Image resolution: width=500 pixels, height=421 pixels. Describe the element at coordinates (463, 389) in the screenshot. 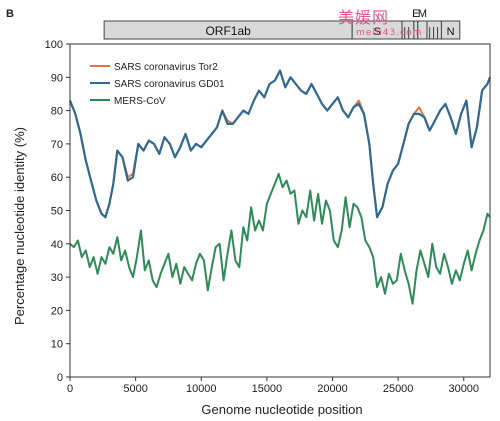

I see `x-tick-label: 30000` at that location.